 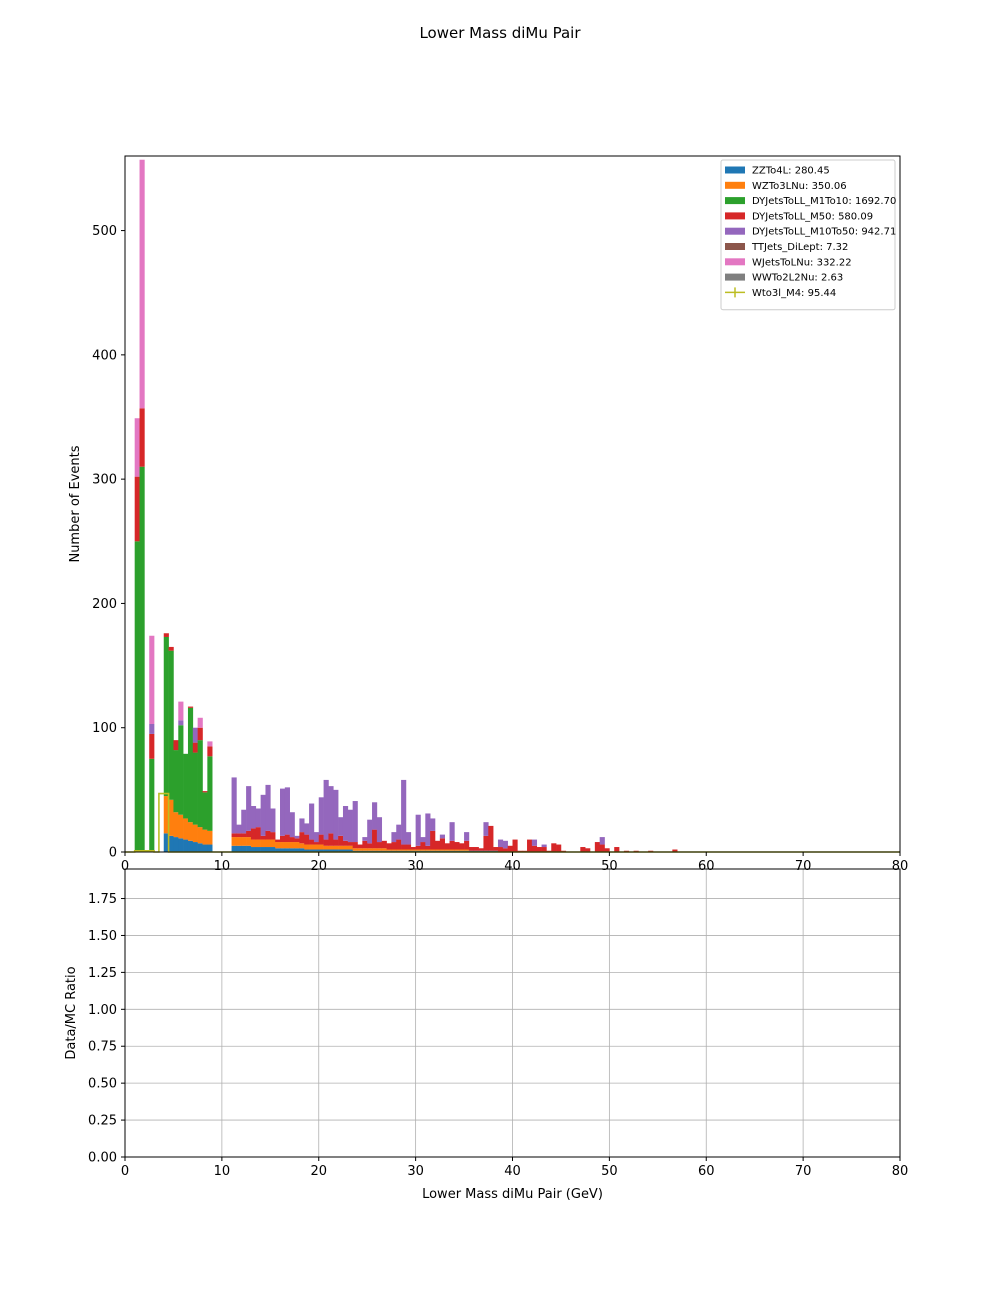 I want to click on ratio-y-axis: 0.00 0.25 0.50 0.75 1.00 1.25 1.50 1.75, so click(x=106, y=1029).